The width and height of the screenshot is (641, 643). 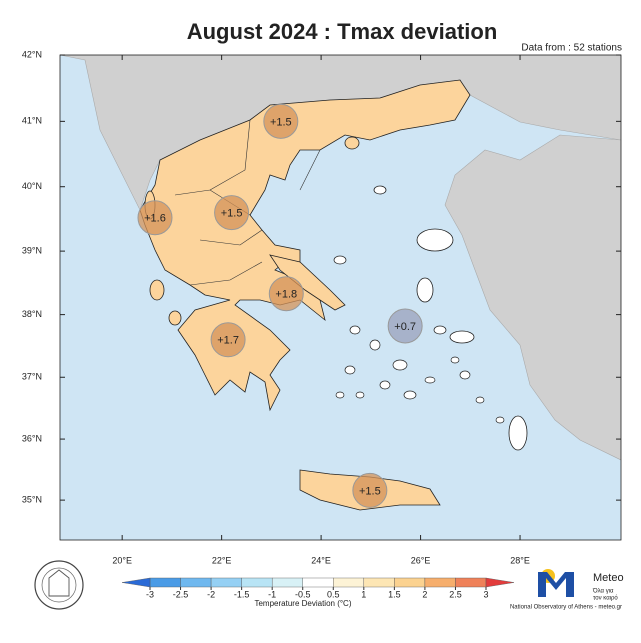 I want to click on slogan: Όλα για, so click(x=603, y=592).